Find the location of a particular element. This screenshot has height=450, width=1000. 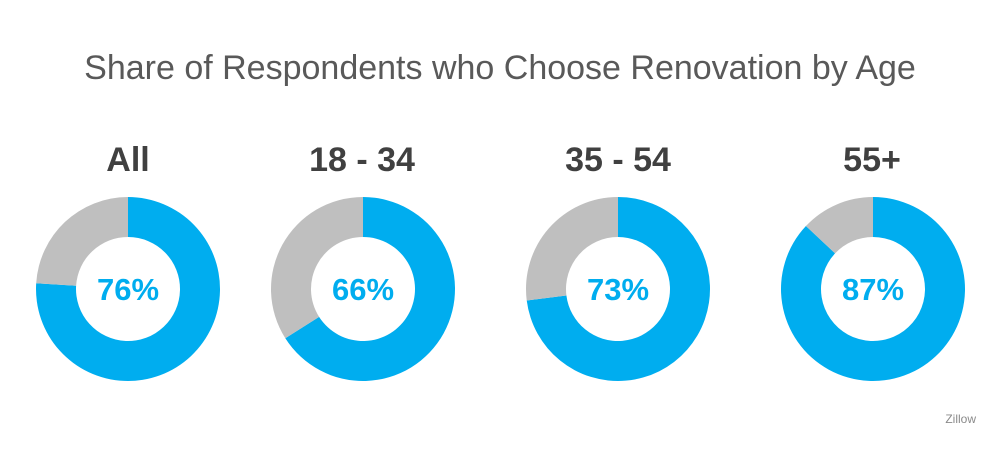

donut-value-label-18-34: 66% is located at coordinates (363, 289).